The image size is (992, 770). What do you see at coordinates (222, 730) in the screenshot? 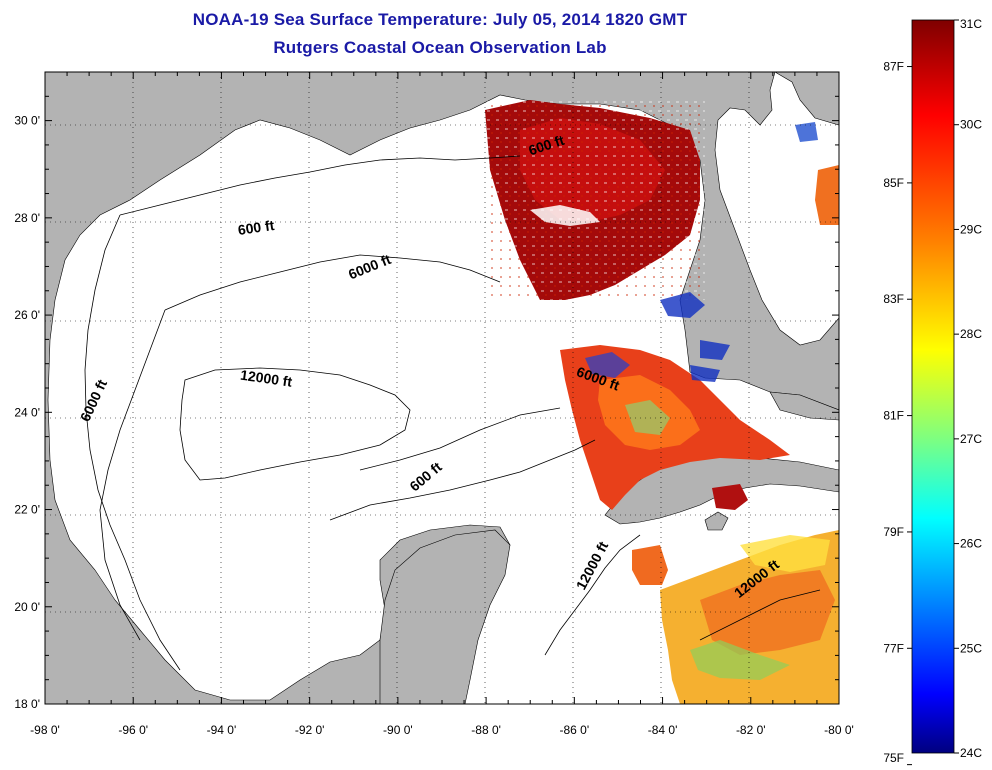
I see `lon-tick-label: -94 0'` at bounding box center [222, 730].